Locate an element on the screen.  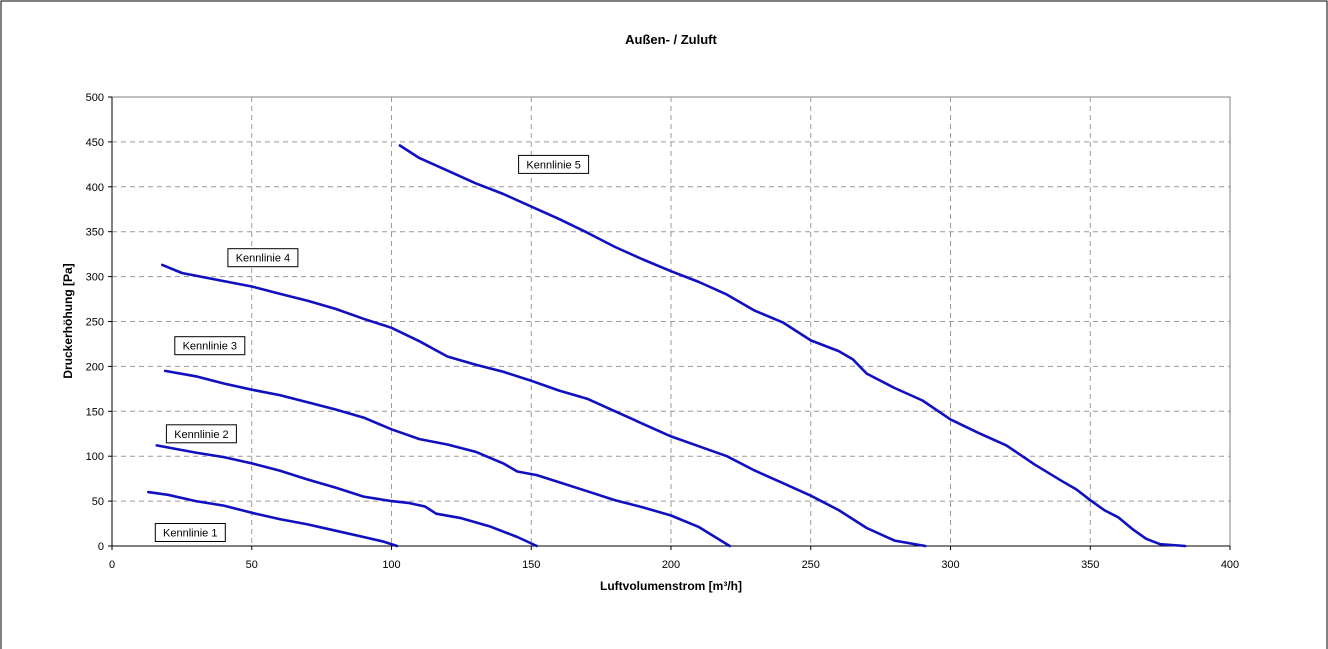
y-tick-label: 300 is located at coordinates (95, 278).